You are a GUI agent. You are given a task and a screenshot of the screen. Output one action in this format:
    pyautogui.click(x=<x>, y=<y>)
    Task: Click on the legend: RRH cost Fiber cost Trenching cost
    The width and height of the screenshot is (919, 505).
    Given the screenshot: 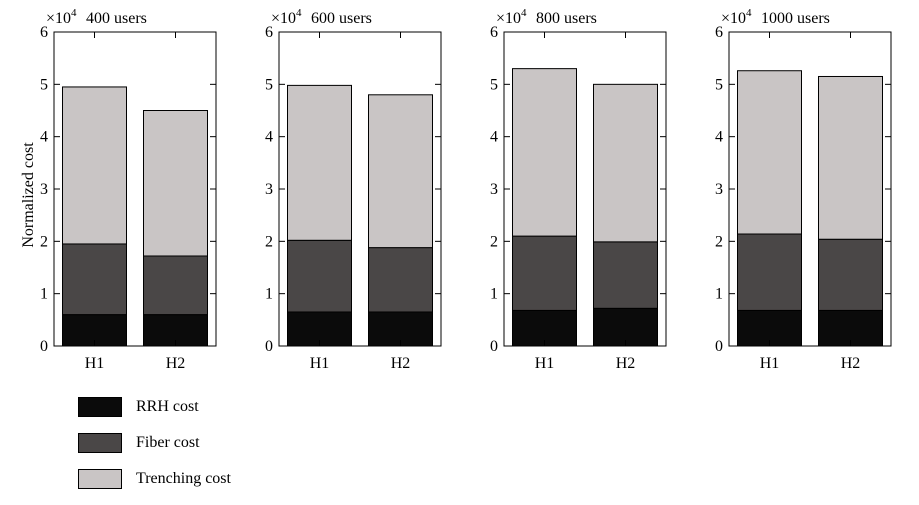 What is the action you would take?
    pyautogui.click(x=154, y=451)
    